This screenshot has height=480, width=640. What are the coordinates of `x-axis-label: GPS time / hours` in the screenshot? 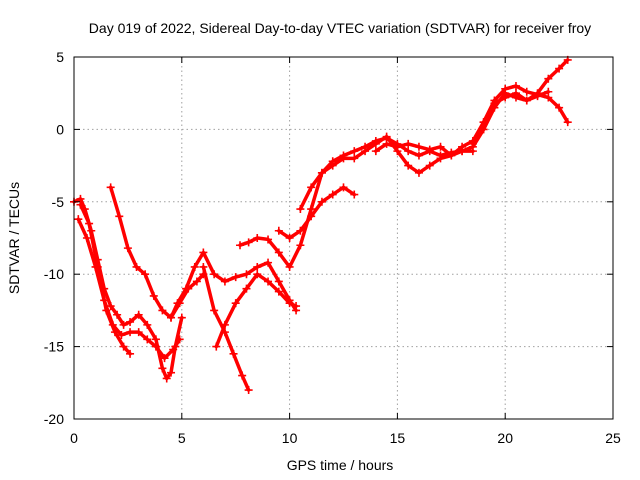 It's located at (340, 465).